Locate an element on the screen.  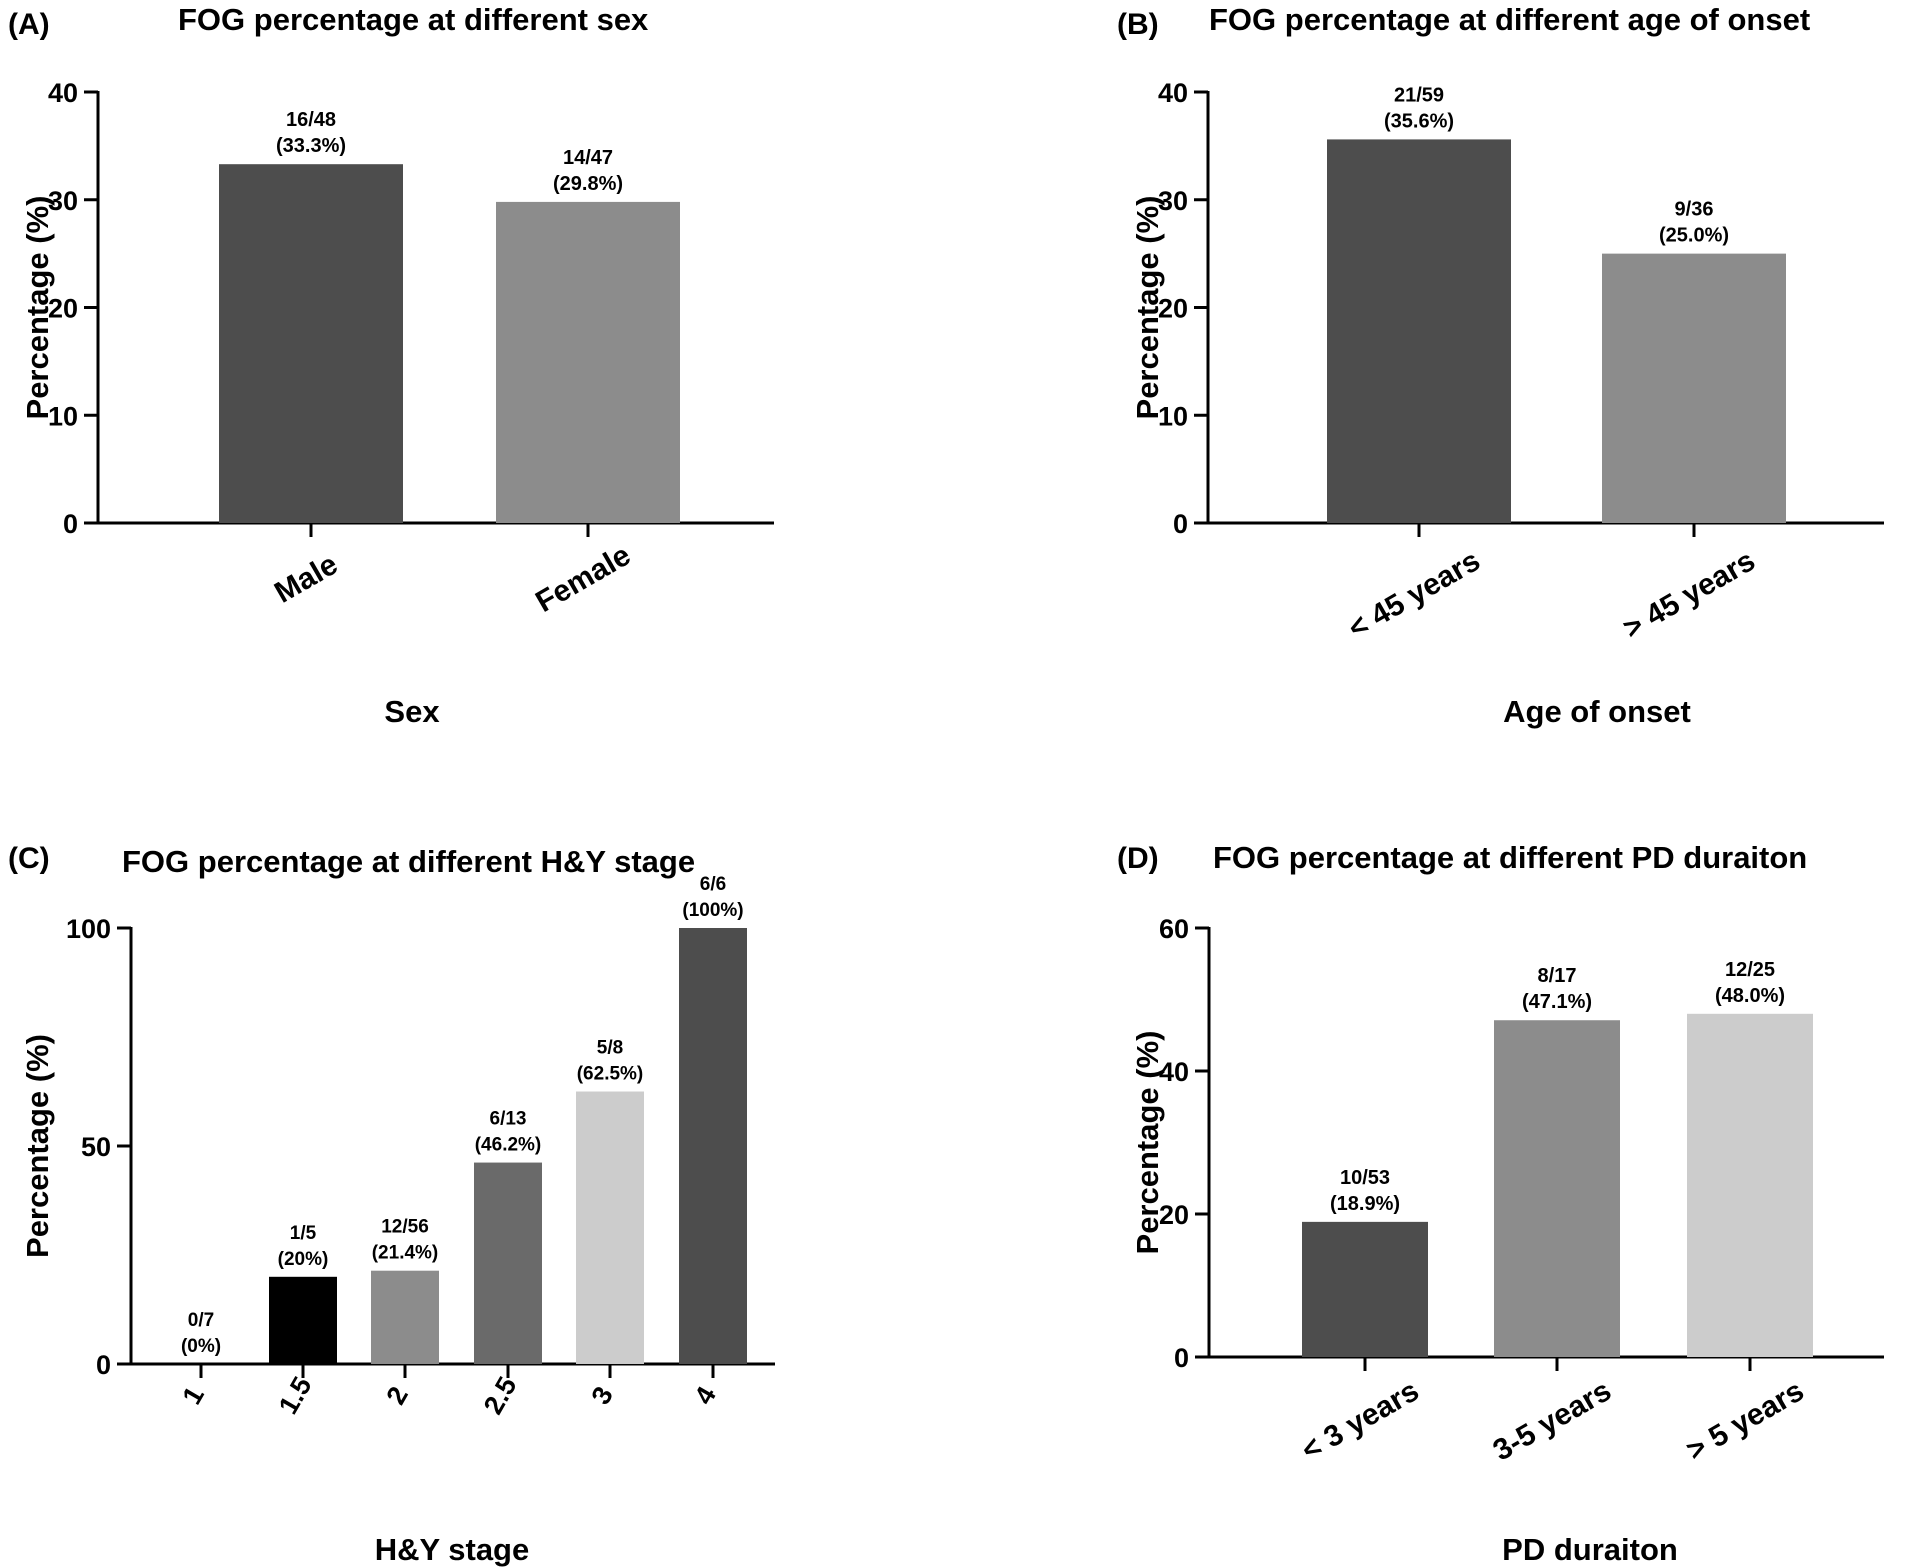
data-label-count: 6/13 is located at coordinates (508, 1119).